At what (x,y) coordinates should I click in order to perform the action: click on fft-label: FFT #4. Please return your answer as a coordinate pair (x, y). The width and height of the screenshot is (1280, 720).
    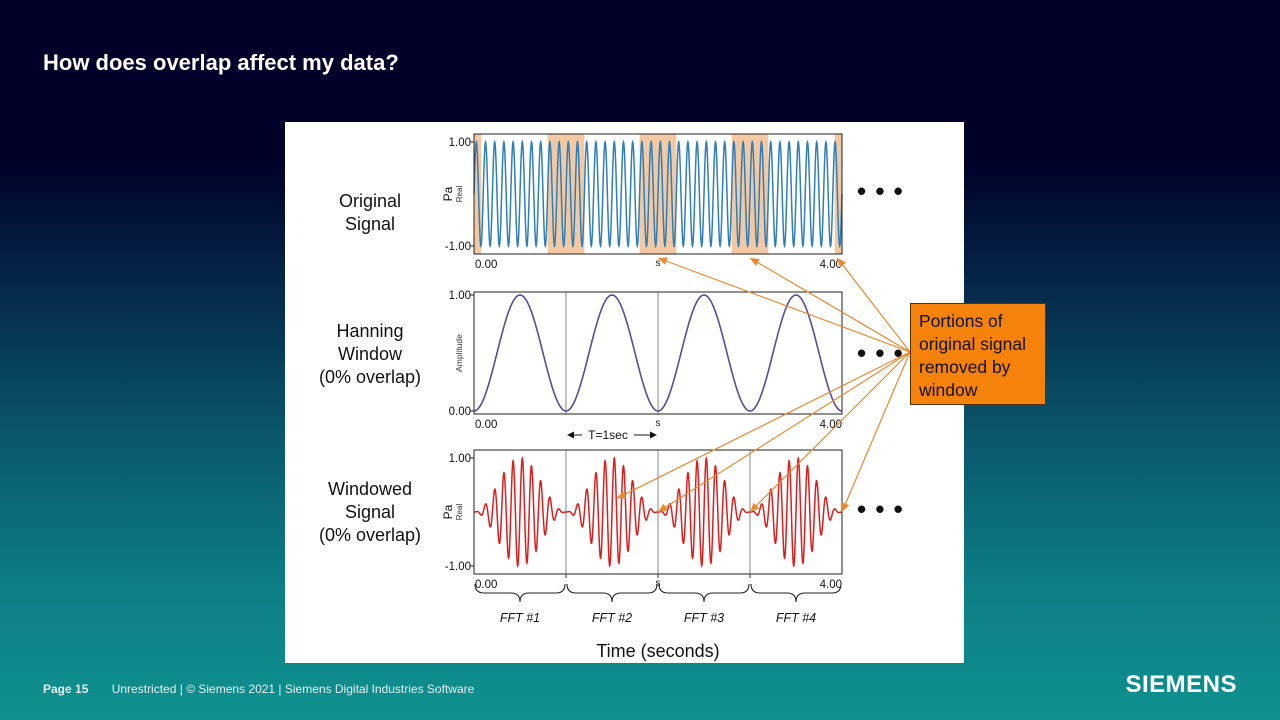
    Looking at the image, I should click on (796, 618).